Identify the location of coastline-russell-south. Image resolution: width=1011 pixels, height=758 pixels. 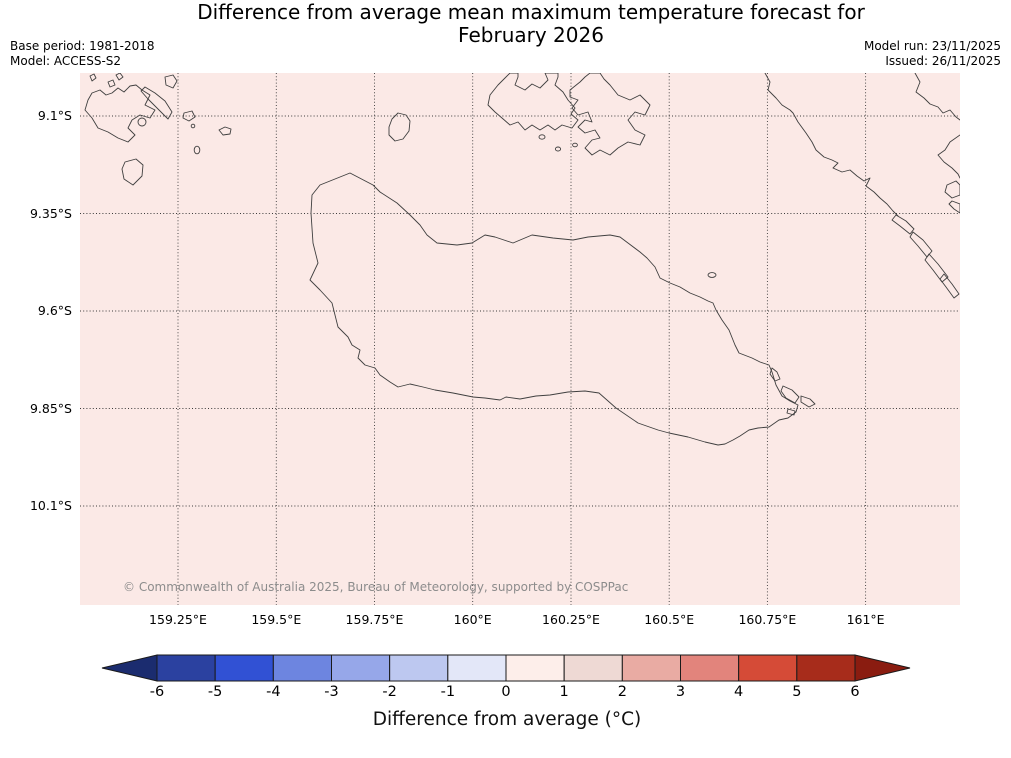
(132, 172).